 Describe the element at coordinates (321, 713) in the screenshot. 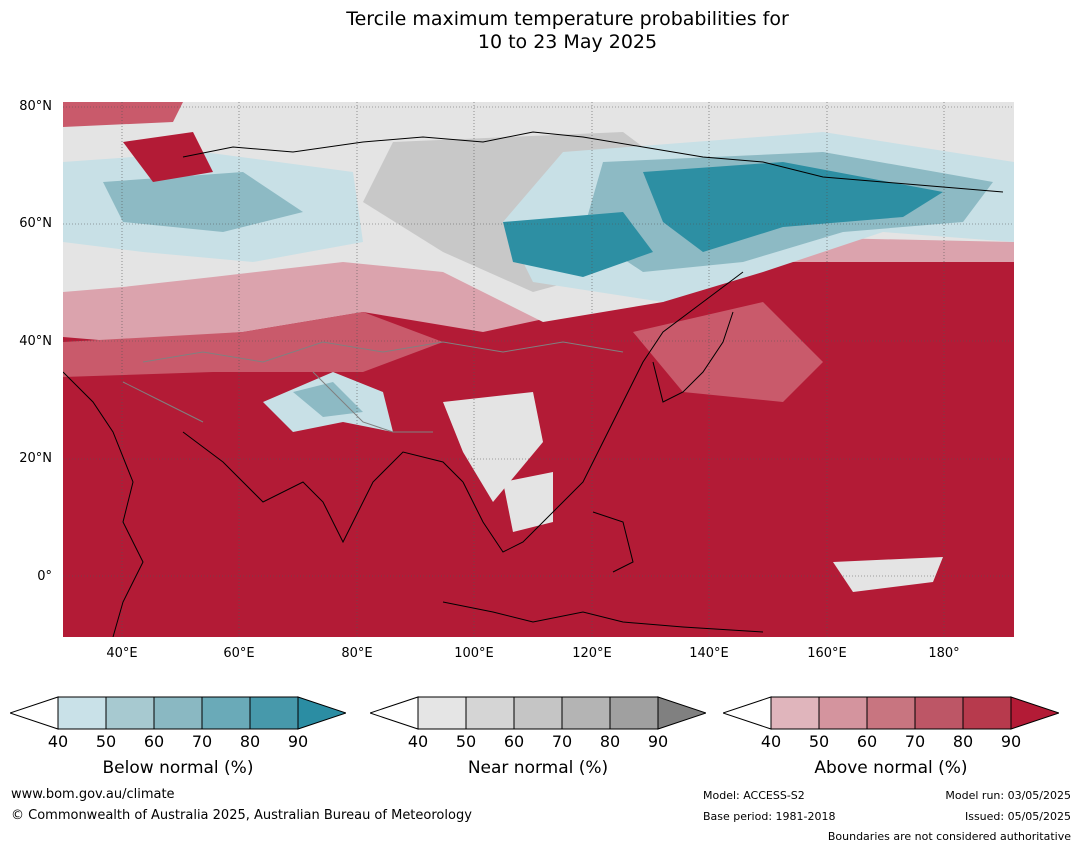

I see `colorbar-below-high-arrow` at that location.